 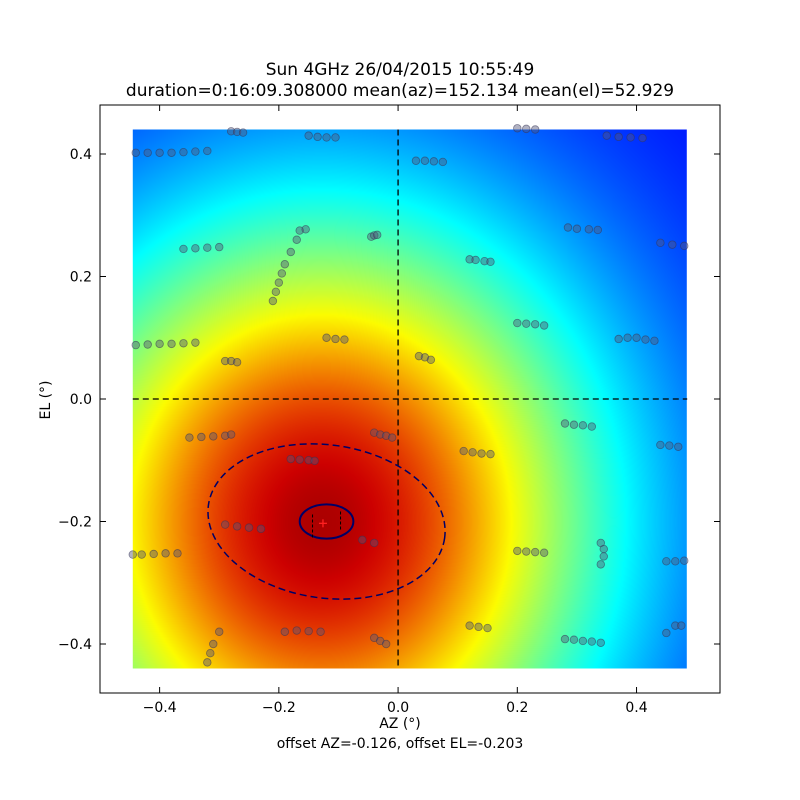 I want to click on offset-marker, so click(x=322, y=523).